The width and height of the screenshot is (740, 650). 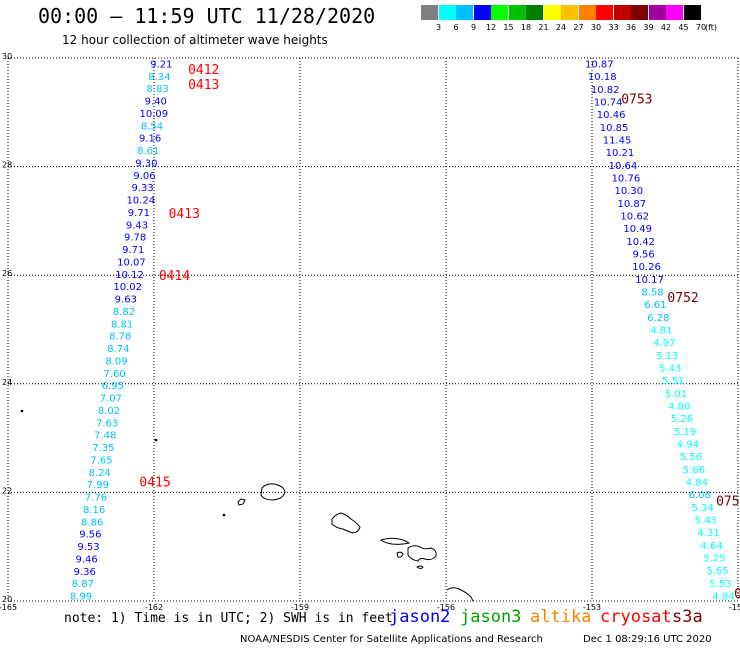 What do you see at coordinates (116, 361) in the screenshot?
I see `wave-height-value: 8.09` at bounding box center [116, 361].